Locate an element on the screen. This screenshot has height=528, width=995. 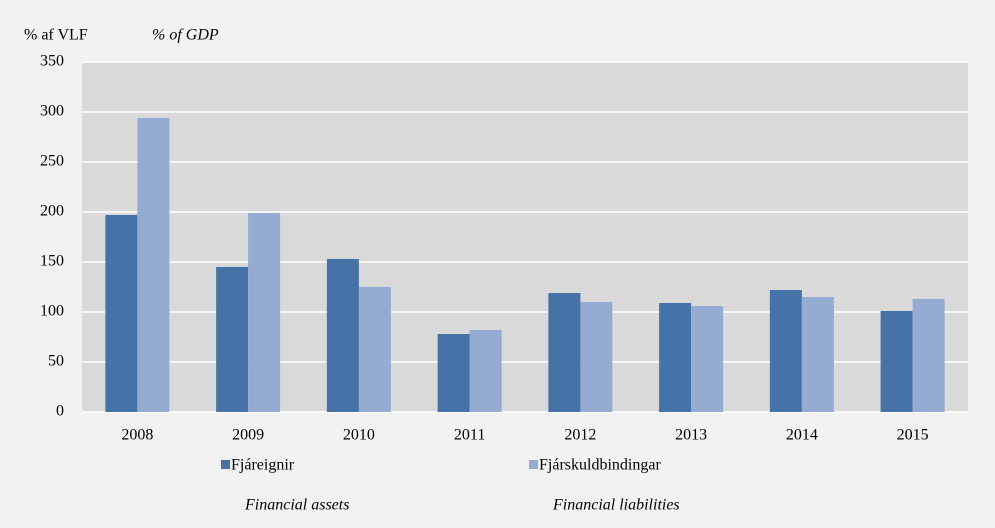
y-tick-label: 0 is located at coordinates (60, 411).